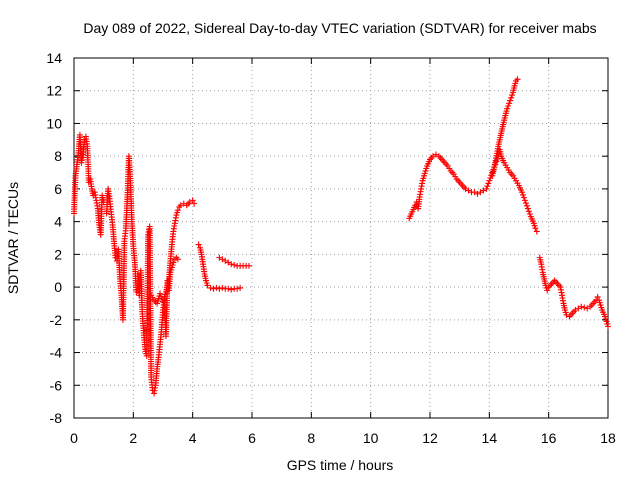 This screenshot has height=480, width=640. I want to click on x-tick-label: 0, so click(74, 438).